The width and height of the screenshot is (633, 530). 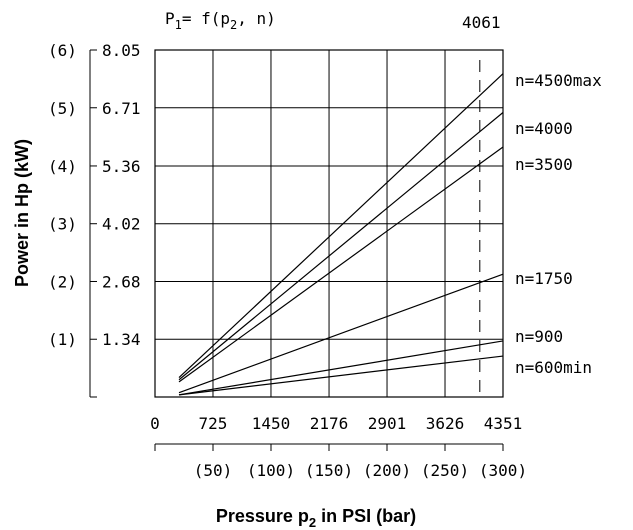 What do you see at coordinates (329, 423) in the screenshot?
I see `x-psi-tick-label-3: 2176` at bounding box center [329, 423].